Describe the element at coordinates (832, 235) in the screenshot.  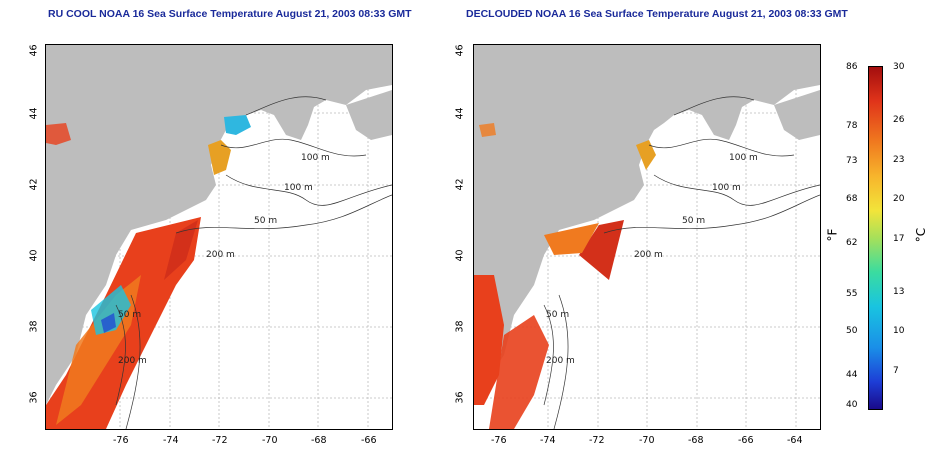
I see `fahrenheit-unit-label: °F` at that location.